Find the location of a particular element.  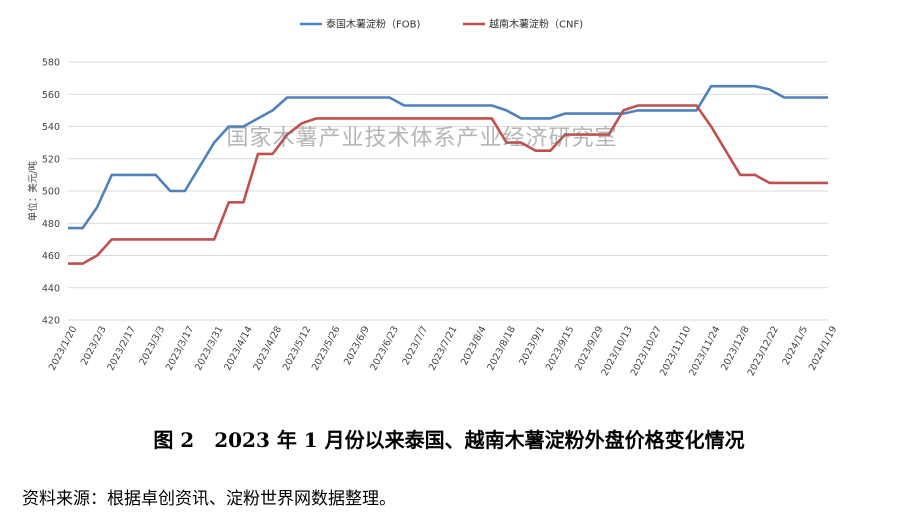

x-tick-label: 2023/3/17 is located at coordinates (180, 348).